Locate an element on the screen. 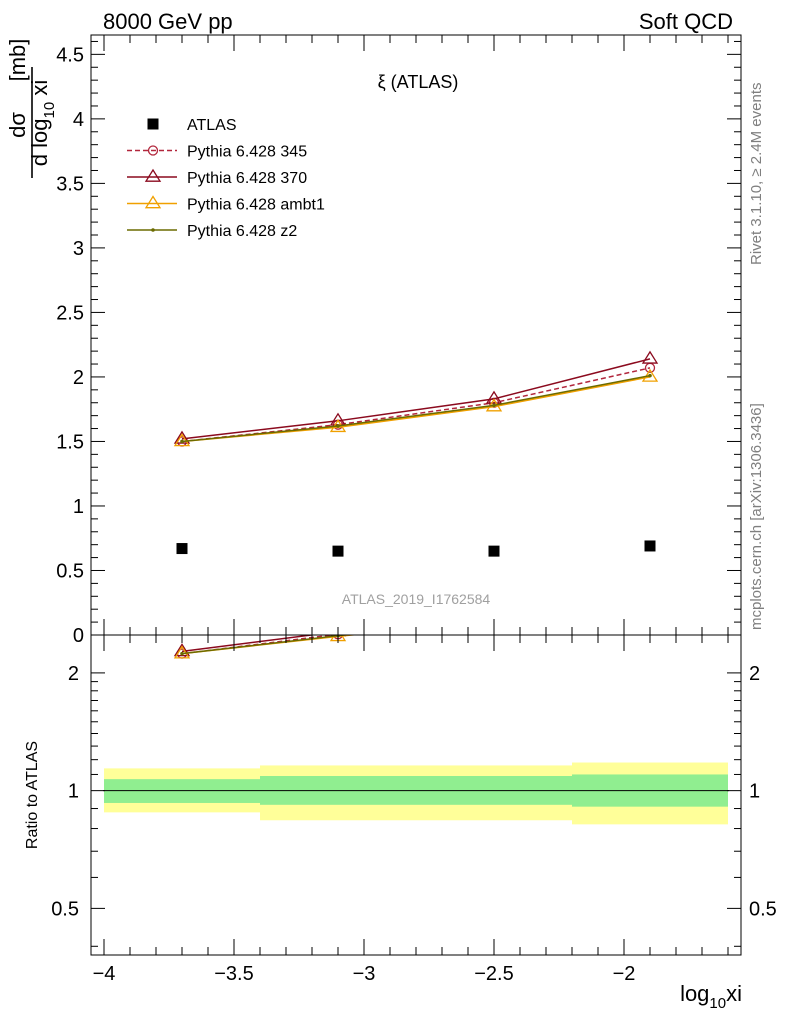  ratio-y-tick-label-right: 0.5 is located at coordinates (763, 909).